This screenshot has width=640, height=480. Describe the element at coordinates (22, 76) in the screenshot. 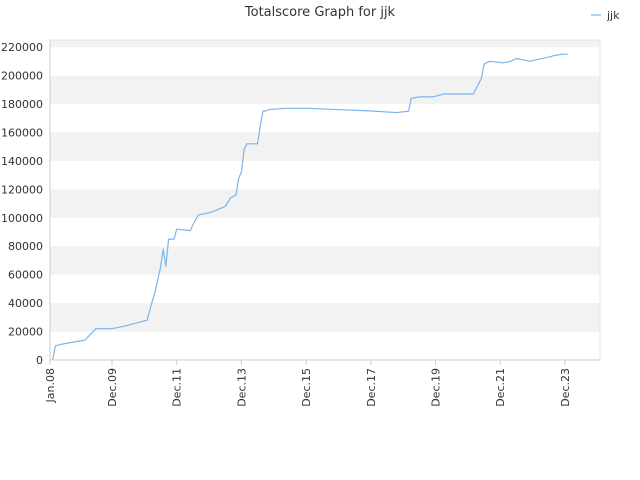

I see `y-tick-label: 200000` at that location.